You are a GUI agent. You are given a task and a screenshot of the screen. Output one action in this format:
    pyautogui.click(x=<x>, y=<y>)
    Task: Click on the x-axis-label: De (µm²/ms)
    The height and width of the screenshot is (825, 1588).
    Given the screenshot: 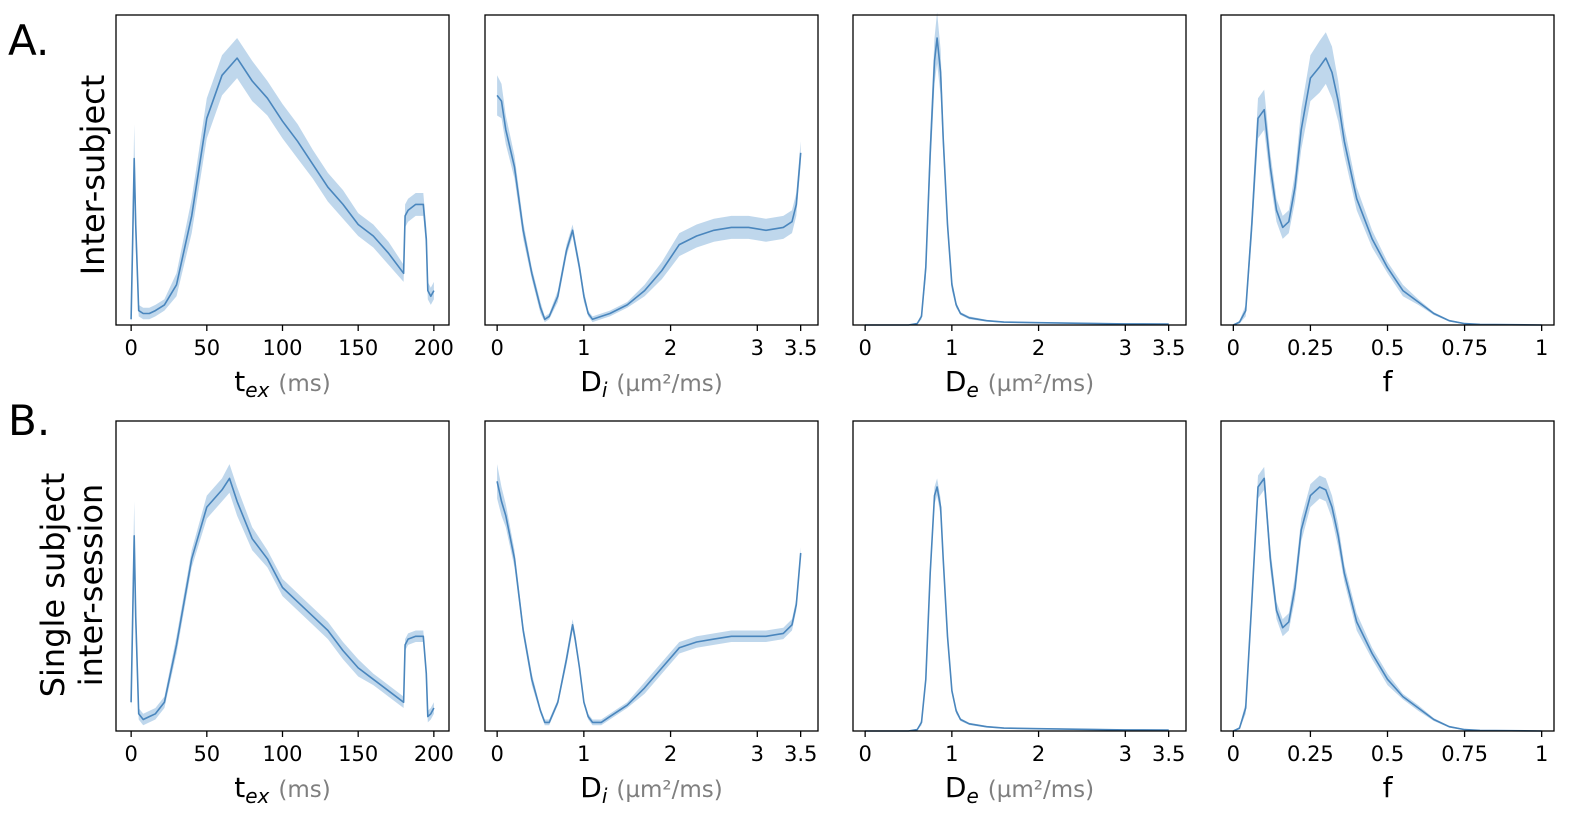 What is the action you would take?
    pyautogui.click(x=1019, y=789)
    